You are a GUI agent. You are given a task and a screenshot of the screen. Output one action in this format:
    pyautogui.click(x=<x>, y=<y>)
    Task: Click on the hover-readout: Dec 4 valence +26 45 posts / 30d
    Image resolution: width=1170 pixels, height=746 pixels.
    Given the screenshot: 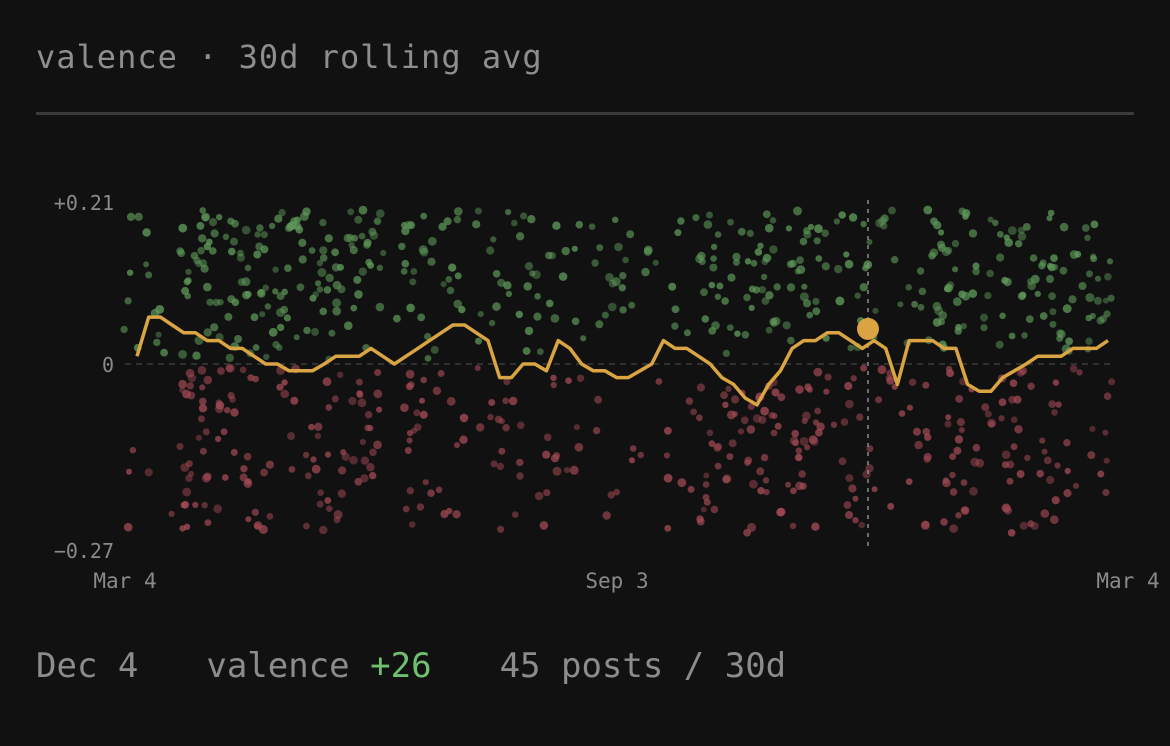 What is the action you would take?
    pyautogui.click(x=411, y=666)
    